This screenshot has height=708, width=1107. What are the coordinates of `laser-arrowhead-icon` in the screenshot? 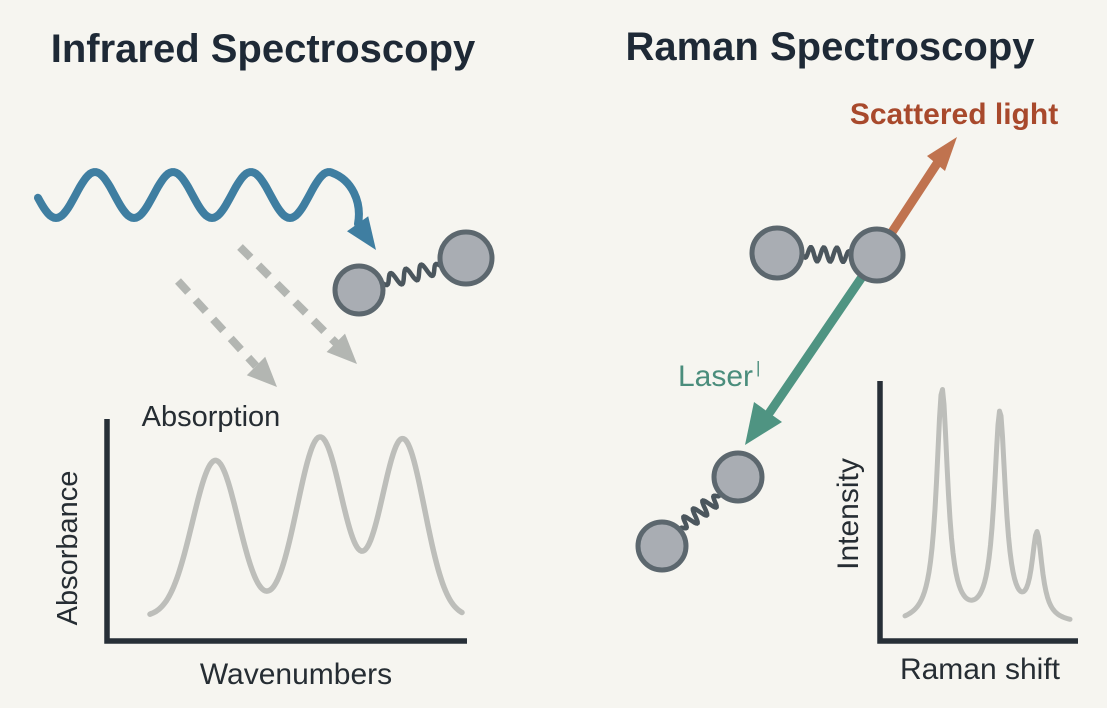 It's located at (763, 423).